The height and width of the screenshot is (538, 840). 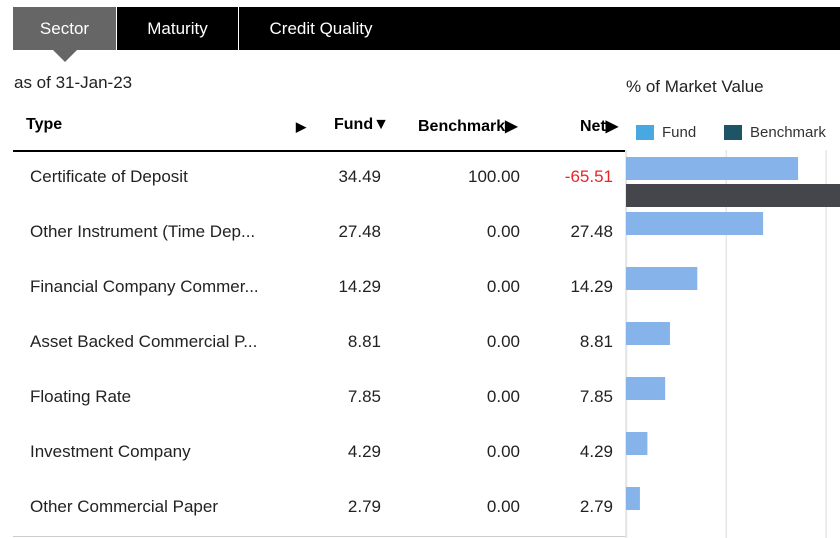 I want to click on tab-sector: Sector, so click(x=65, y=34).